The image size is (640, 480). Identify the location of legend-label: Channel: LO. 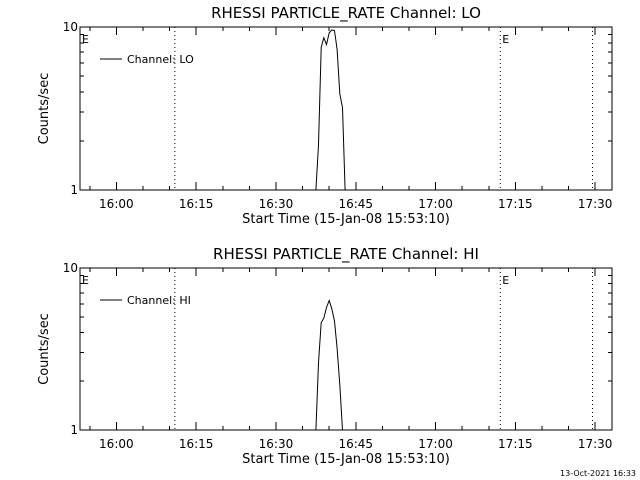
(160, 59).